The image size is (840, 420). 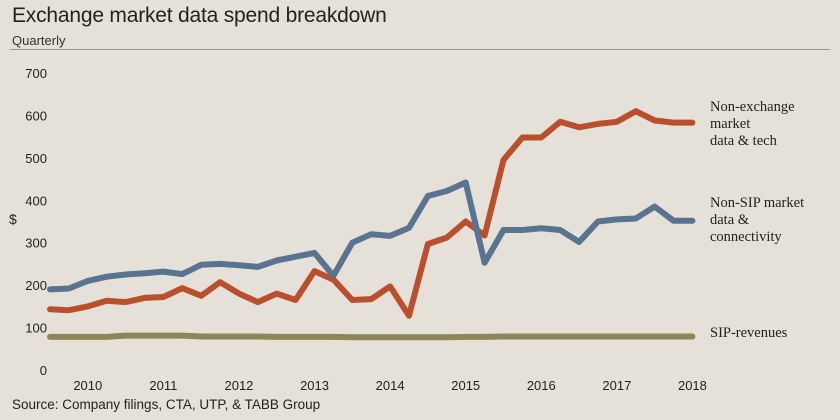 What do you see at coordinates (36, 158) in the screenshot?
I see `y-tick-label: 500` at bounding box center [36, 158].